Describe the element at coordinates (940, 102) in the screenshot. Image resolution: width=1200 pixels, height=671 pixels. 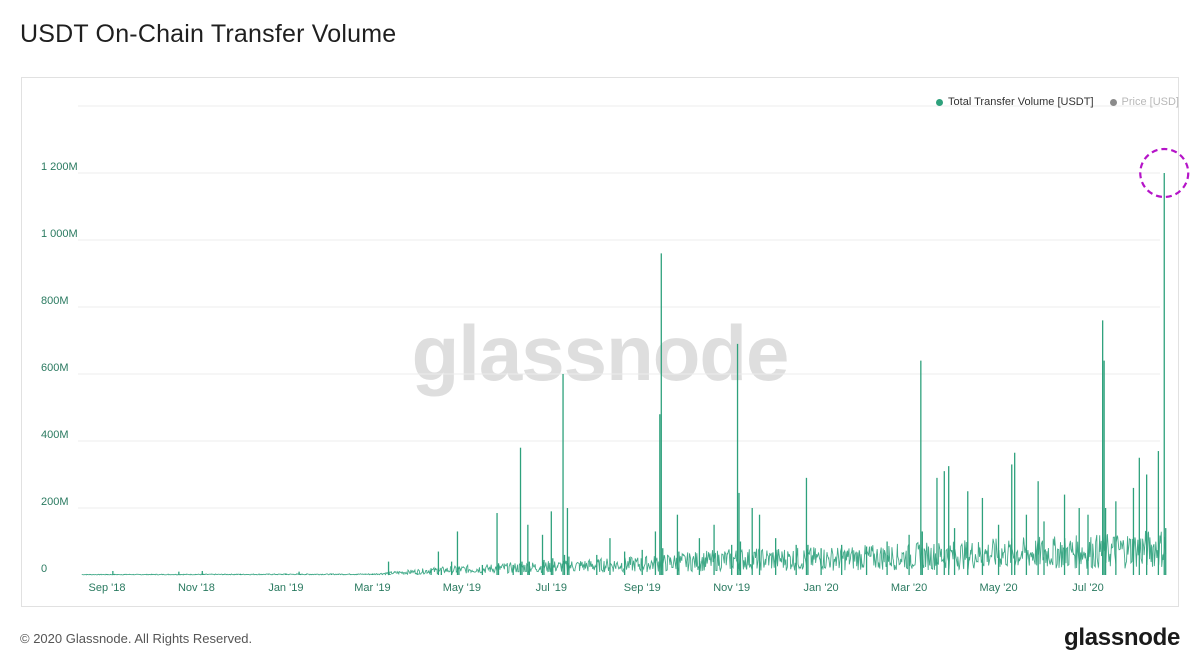
I see `legend-dot-volume` at that location.